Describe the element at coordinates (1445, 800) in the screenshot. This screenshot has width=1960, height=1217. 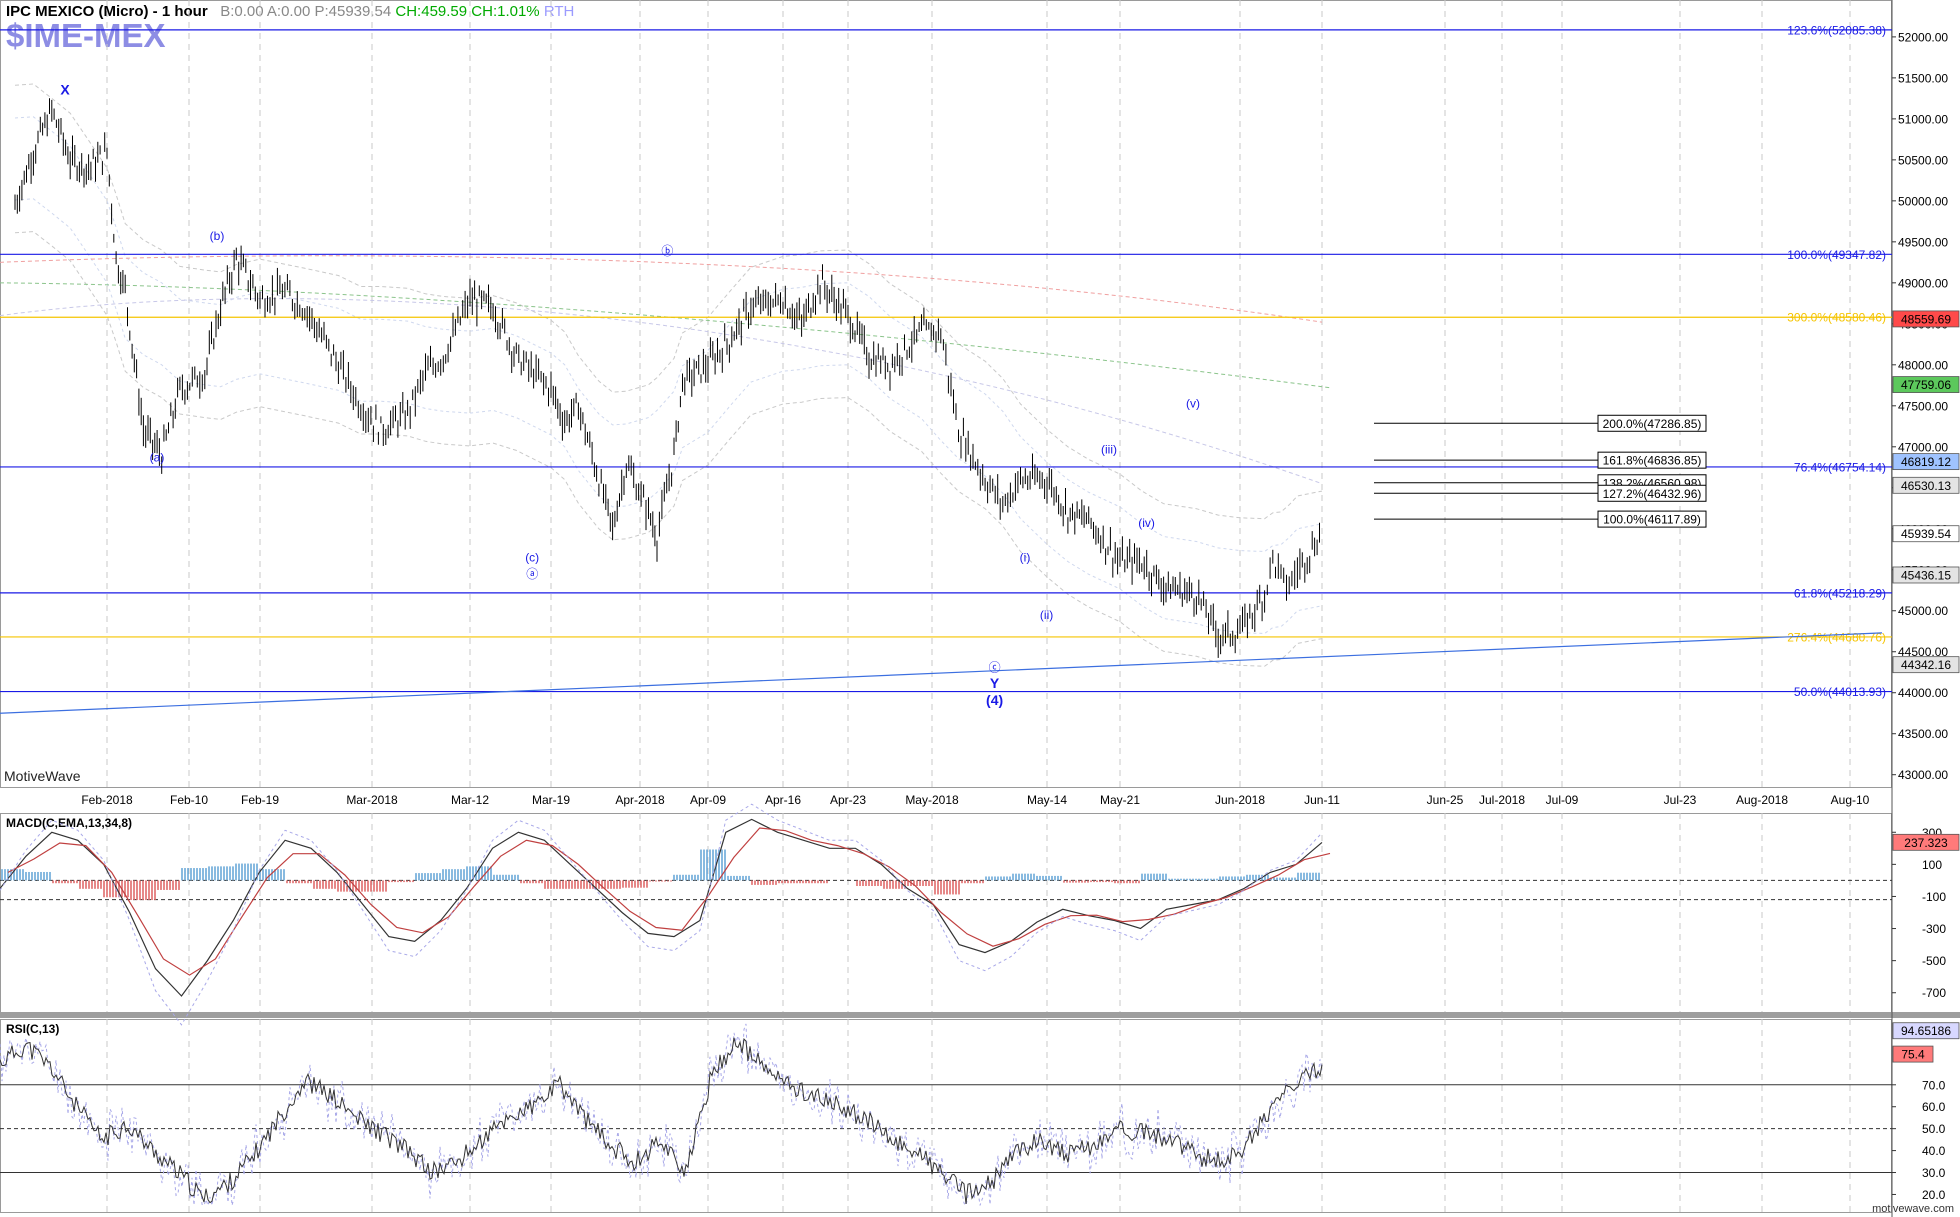
I see `time-label-15: Jun-25` at that location.